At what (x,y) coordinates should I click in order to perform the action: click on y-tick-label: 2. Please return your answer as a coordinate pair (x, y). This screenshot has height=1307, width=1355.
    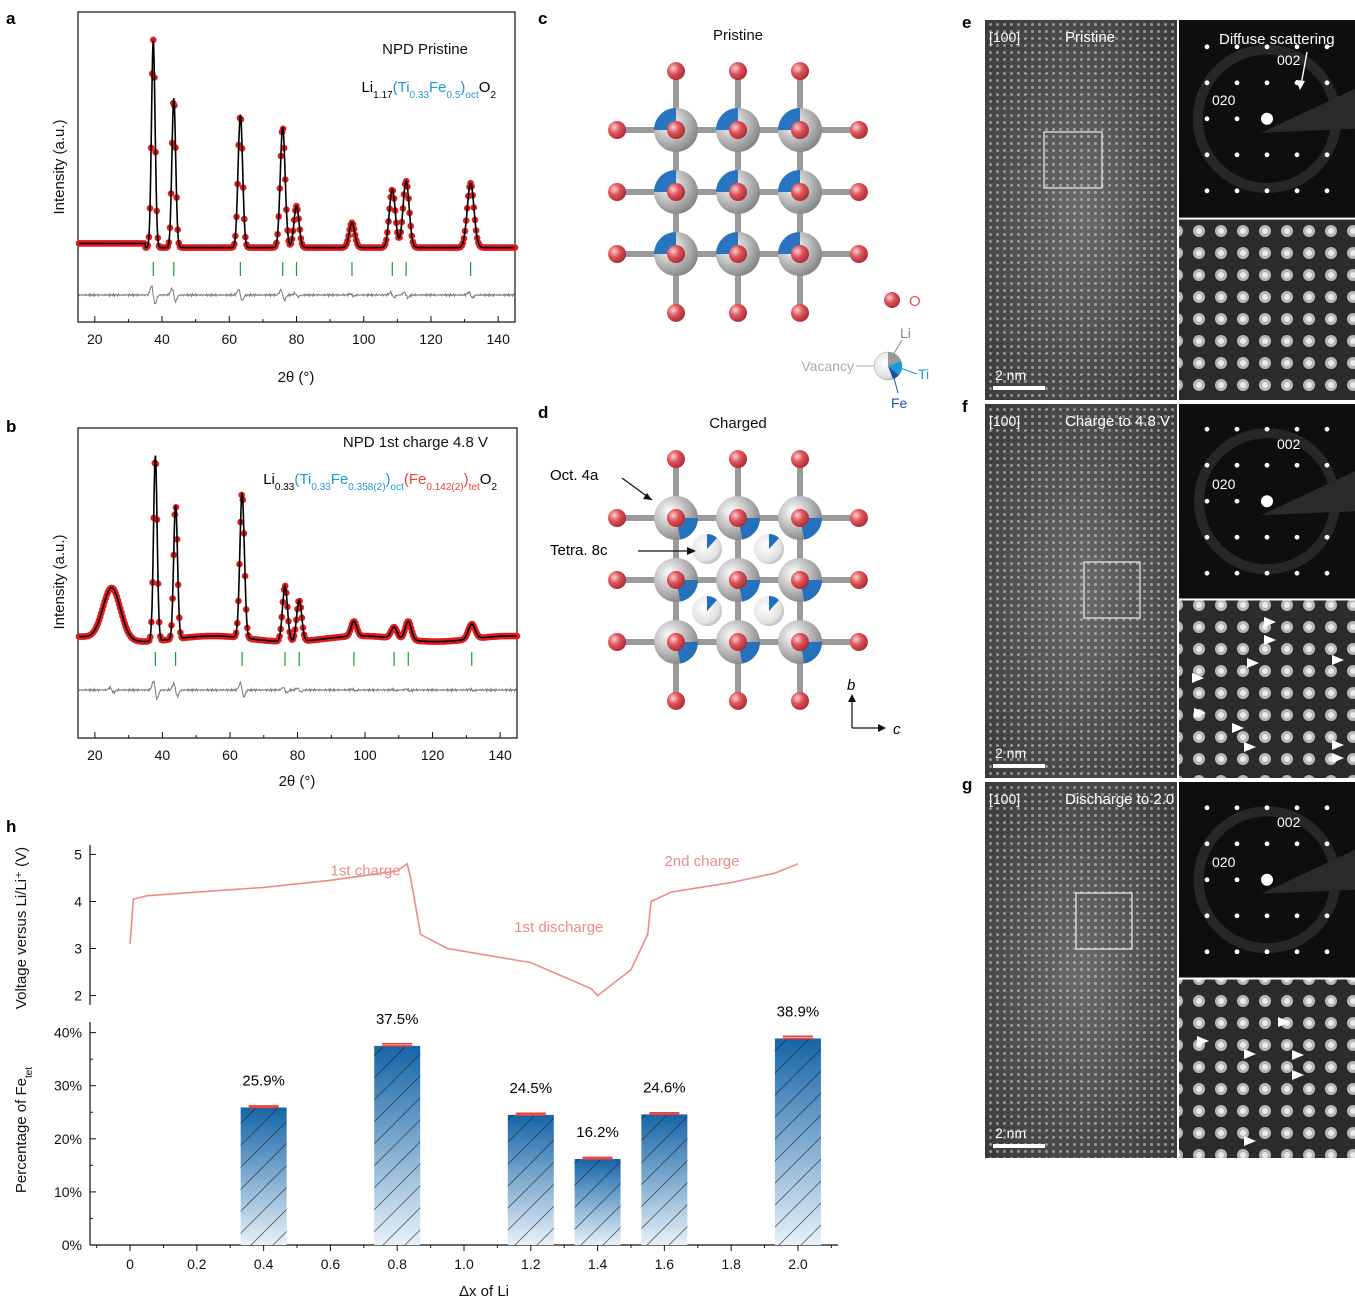
    Looking at the image, I should click on (78, 996).